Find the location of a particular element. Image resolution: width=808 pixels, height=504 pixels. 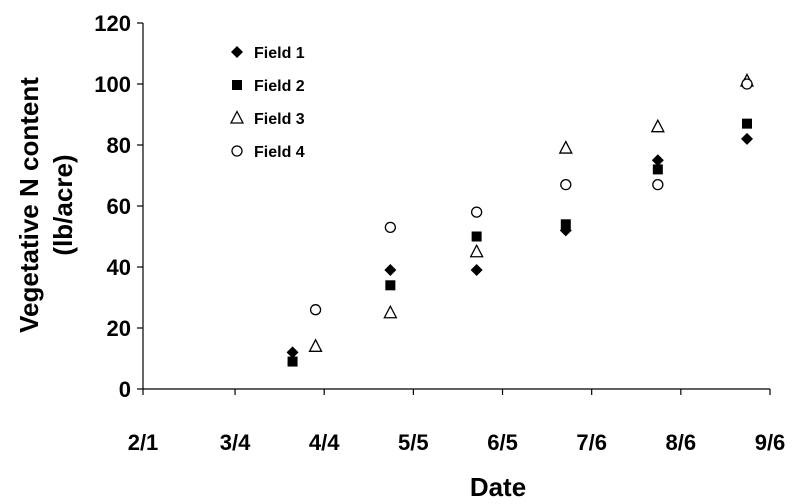

y-axis-title: Vegetative N content (lb/acre) is located at coordinates (46, 205).